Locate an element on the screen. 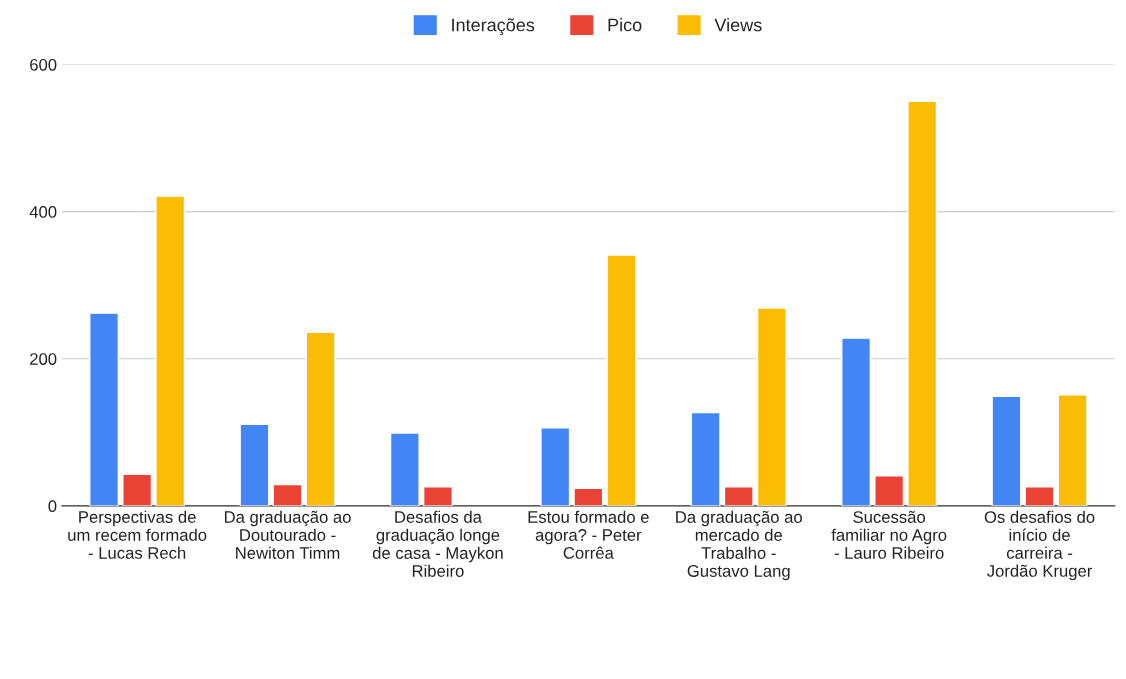 This screenshot has height=679, width=1126. x-tick-label: Estou formado e agora? - Peter Corrêa is located at coordinates (588, 534).